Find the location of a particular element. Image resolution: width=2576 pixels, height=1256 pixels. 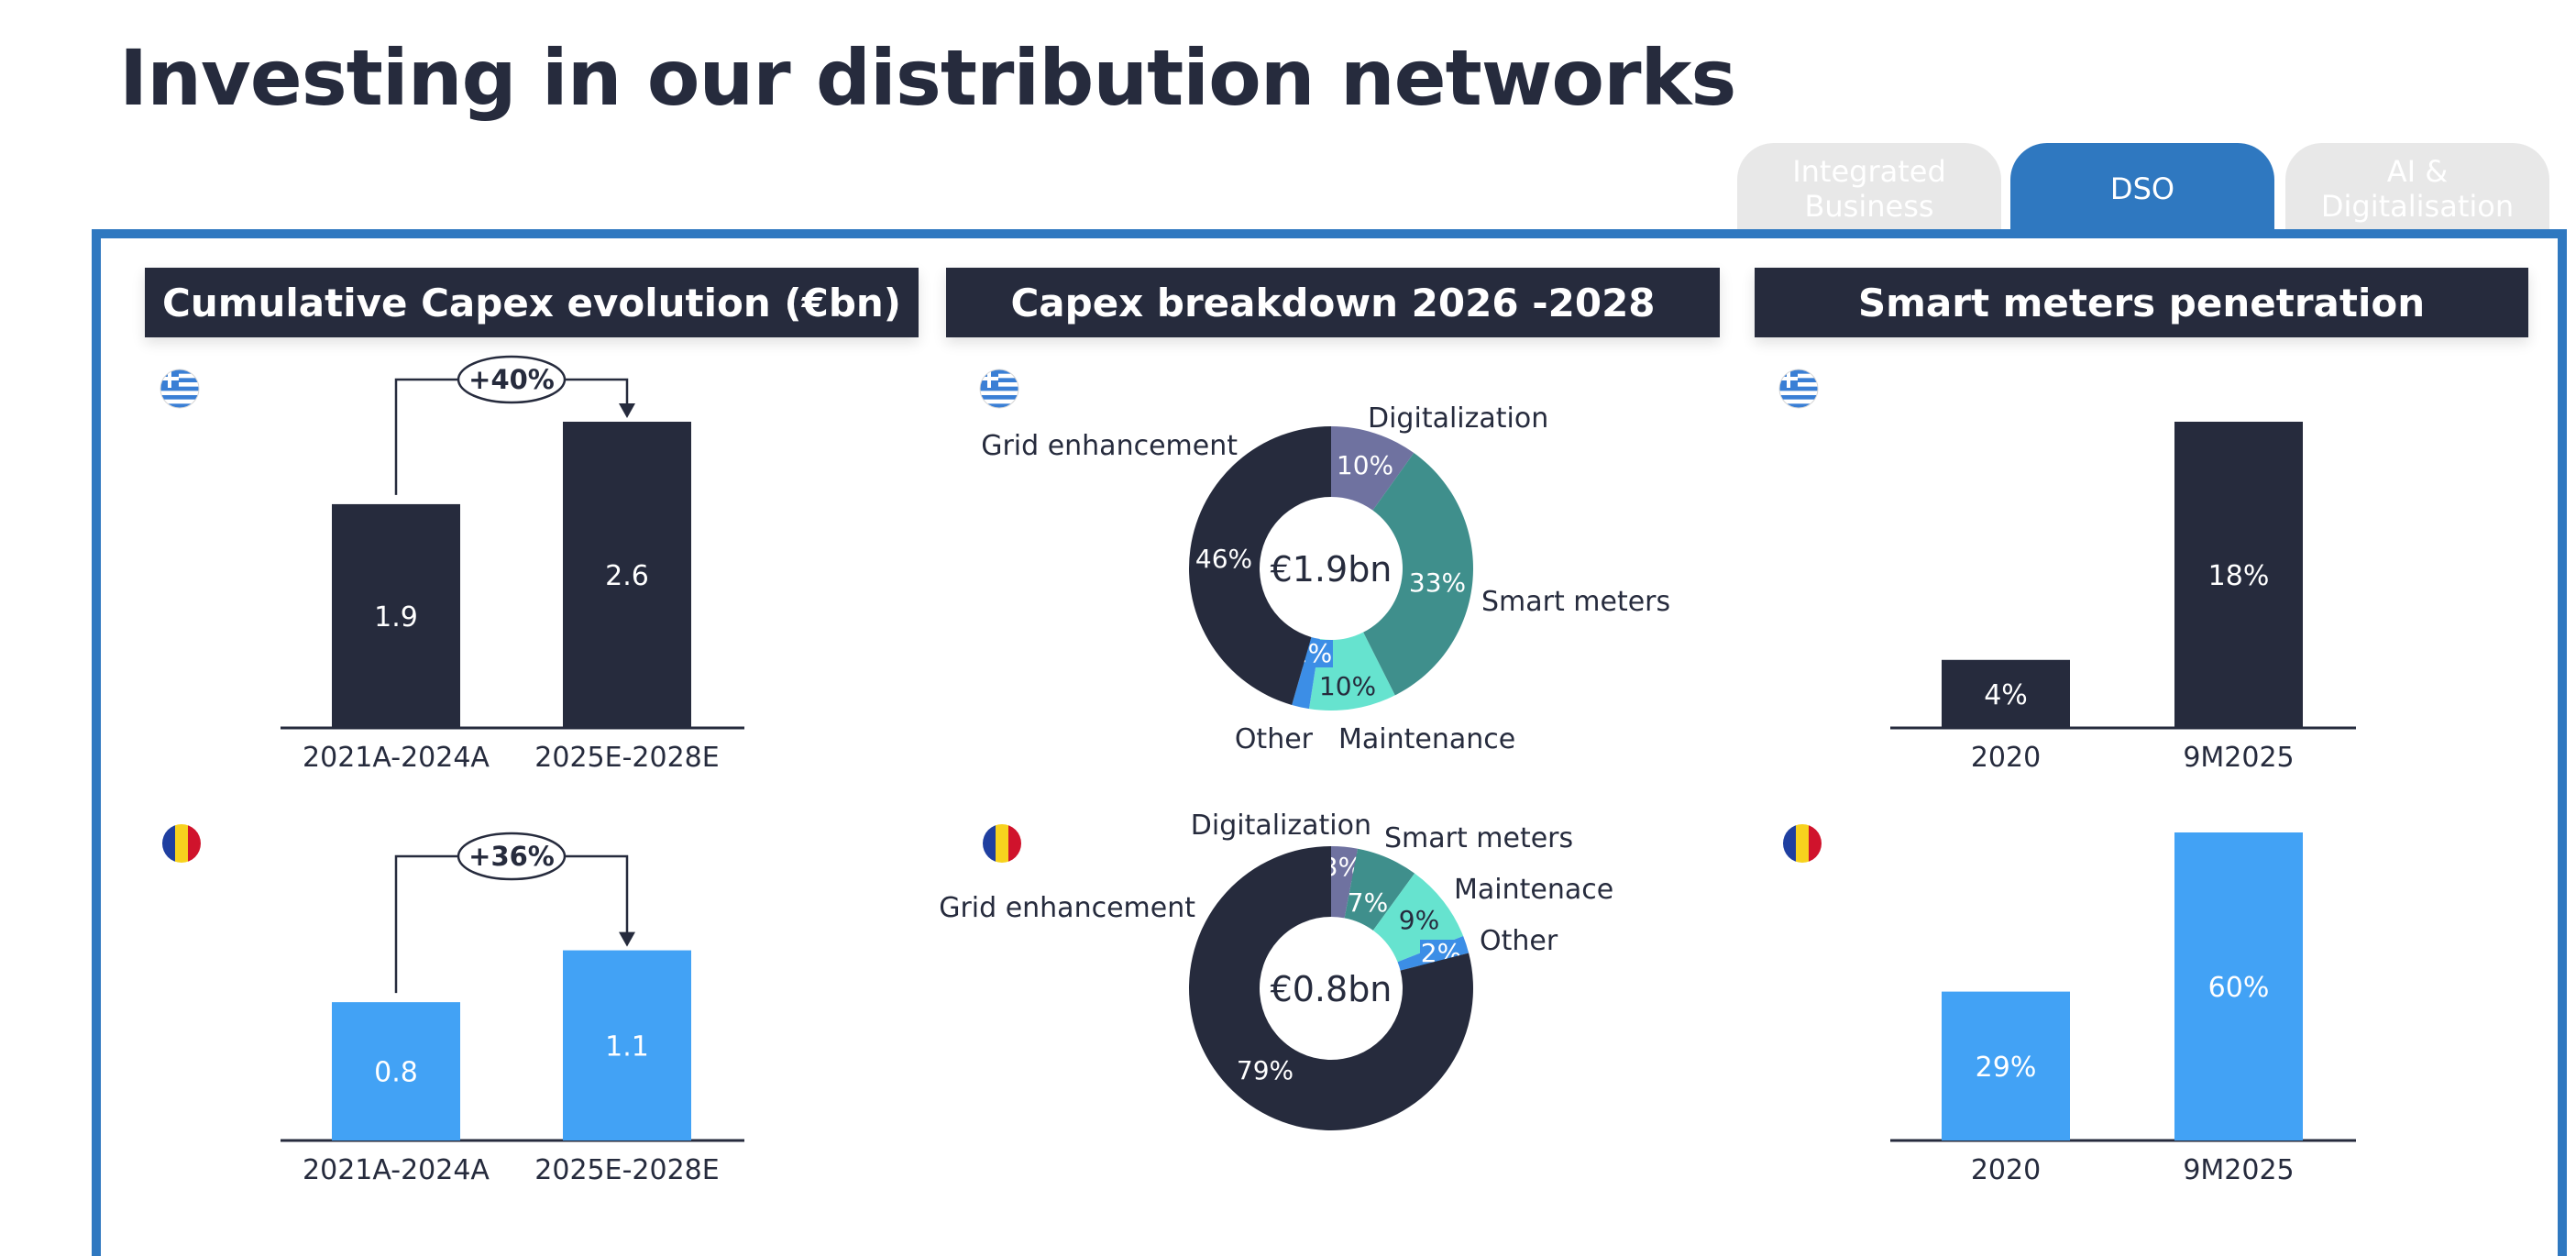

donut-center-label: €0.8bn is located at coordinates (1332, 989).